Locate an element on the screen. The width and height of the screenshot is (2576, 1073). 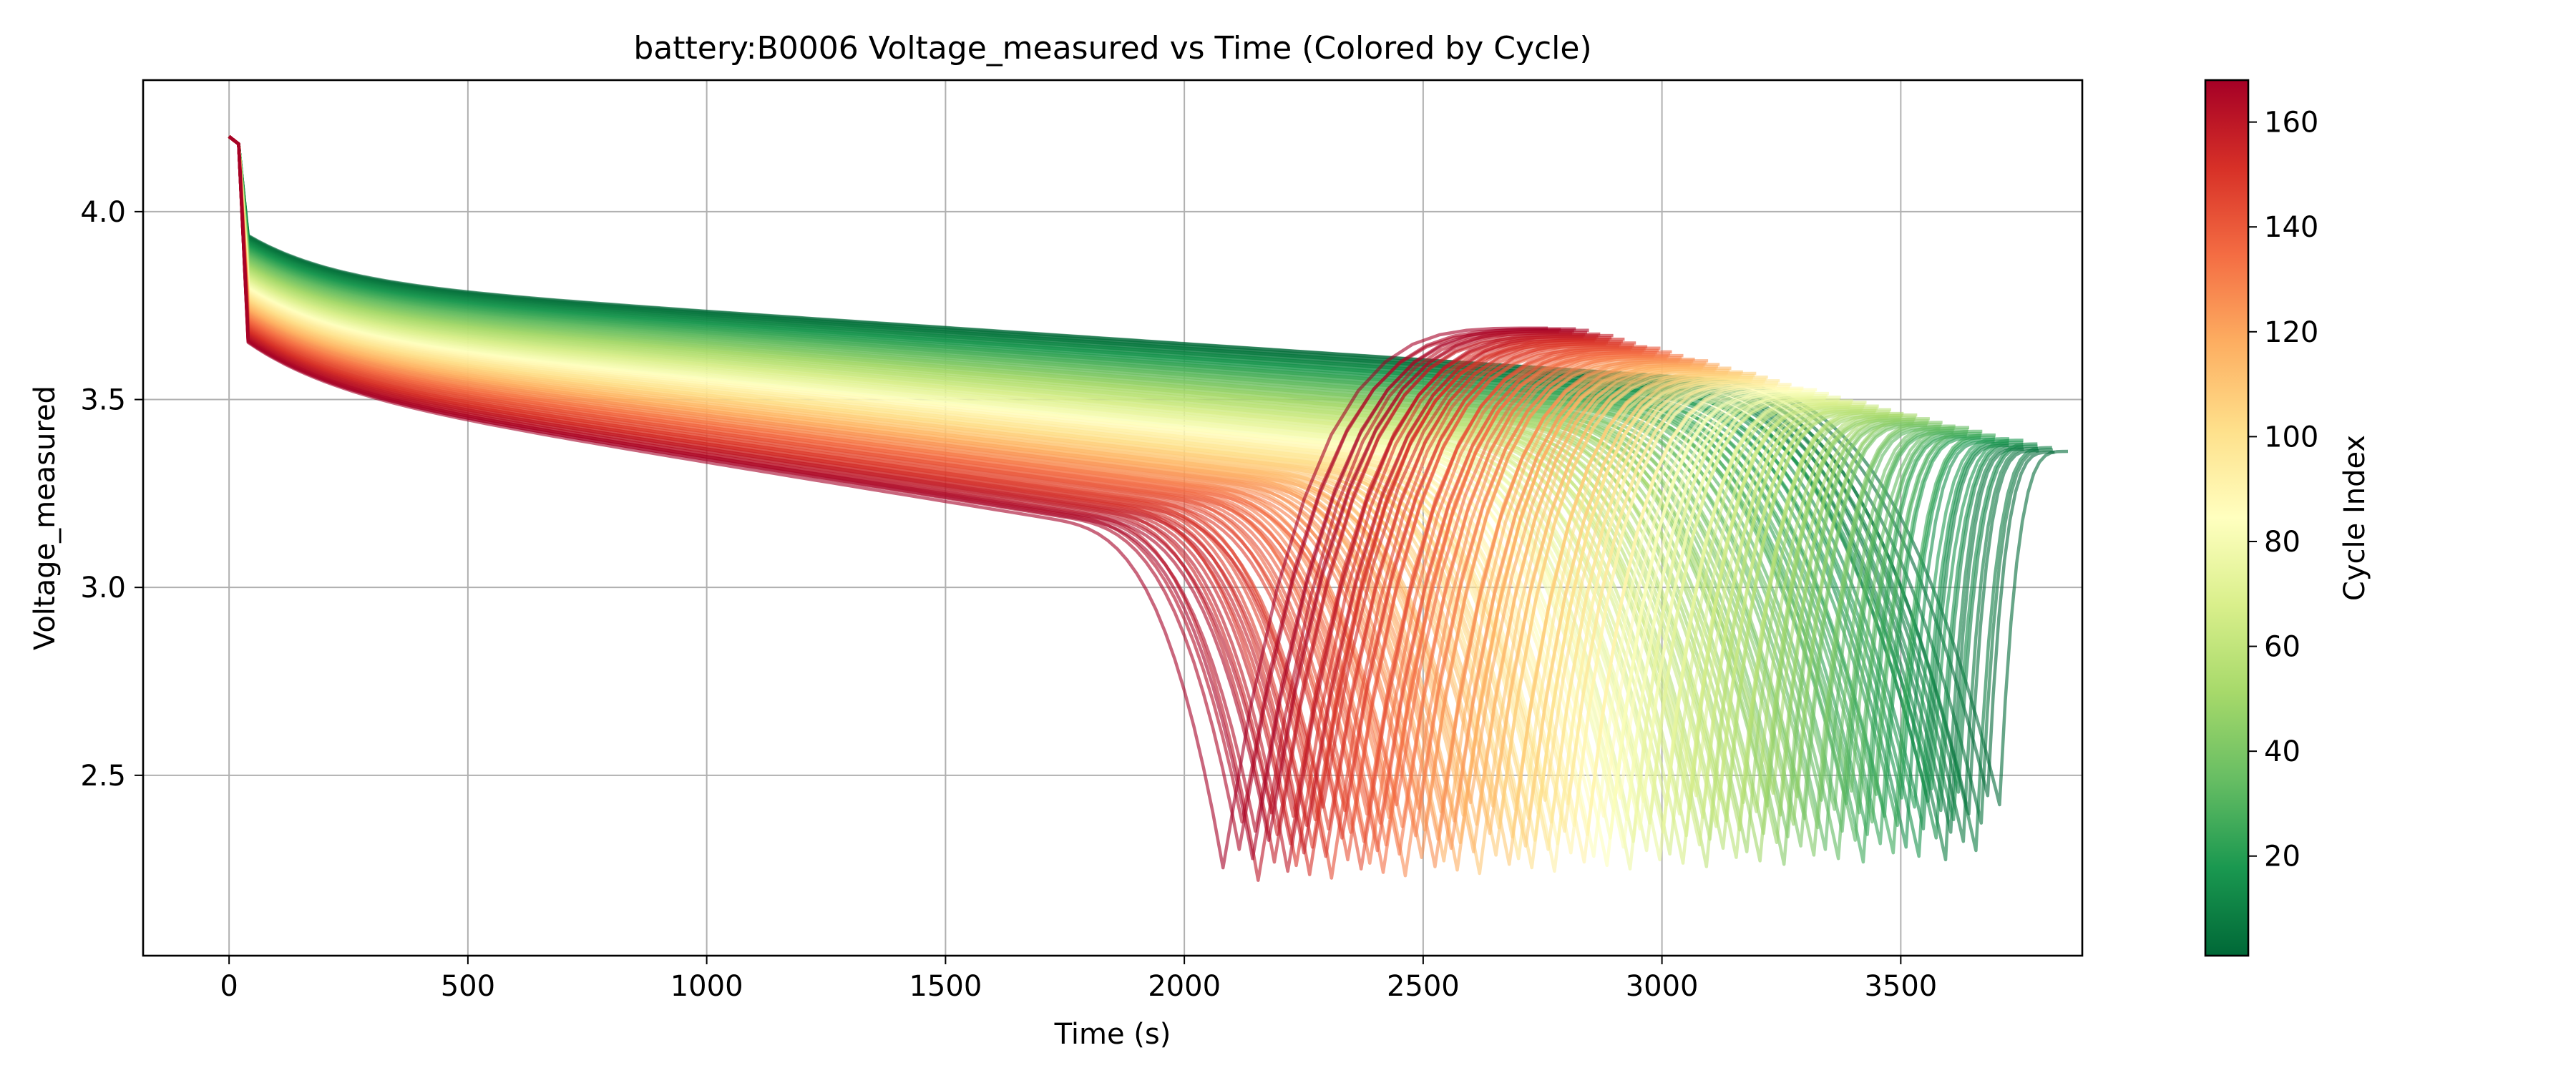
y-tick-label: 4.0 is located at coordinates (103, 212).